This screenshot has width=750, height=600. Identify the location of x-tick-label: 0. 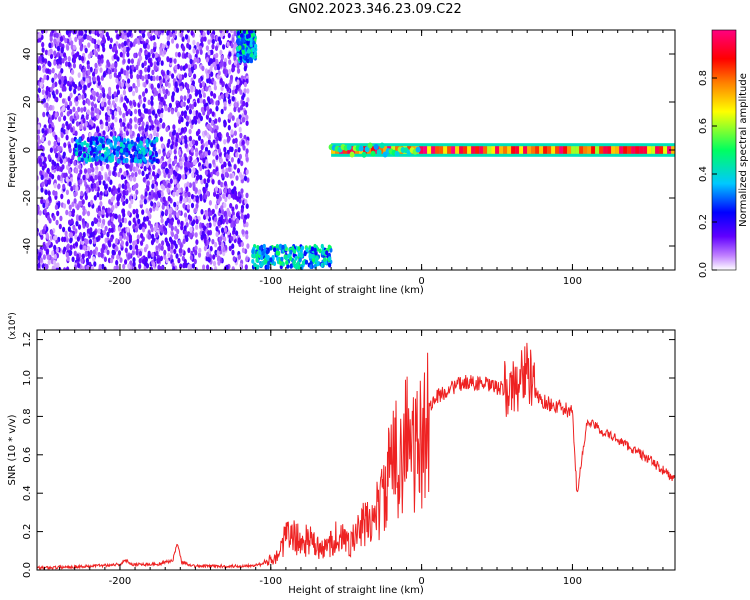
(421, 581).